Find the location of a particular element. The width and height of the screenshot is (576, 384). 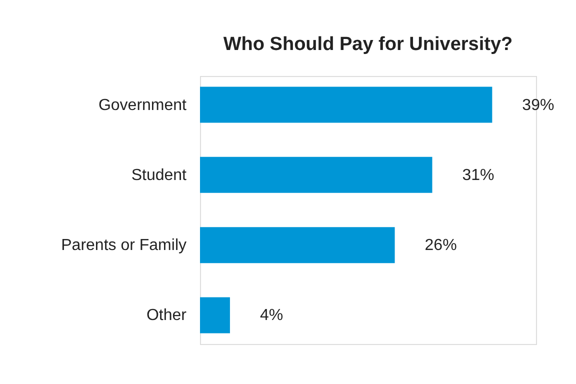

data-label: 4% is located at coordinates (272, 315).